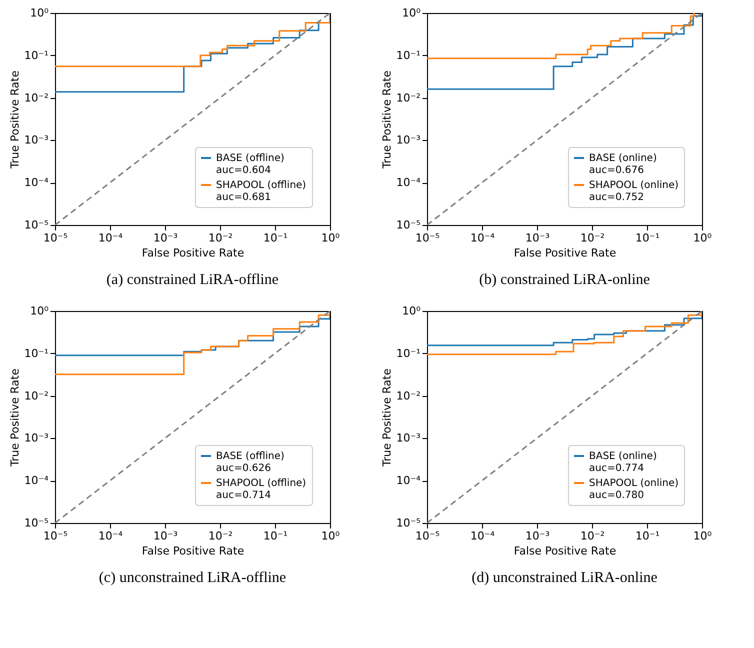  What do you see at coordinates (250, 462) in the screenshot?
I see `legend-label: BASE (offline) auc=0.626` at bounding box center [250, 462].